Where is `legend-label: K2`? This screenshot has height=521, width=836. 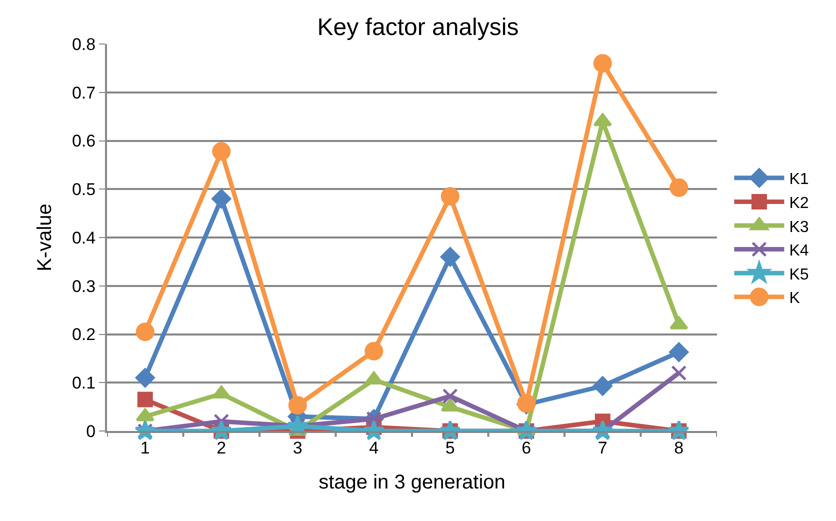 legend-label: K2 is located at coordinates (799, 203).